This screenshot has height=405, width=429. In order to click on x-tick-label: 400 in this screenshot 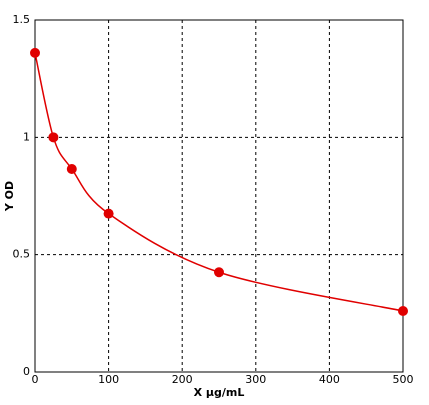, I will do `click(329, 379)`.